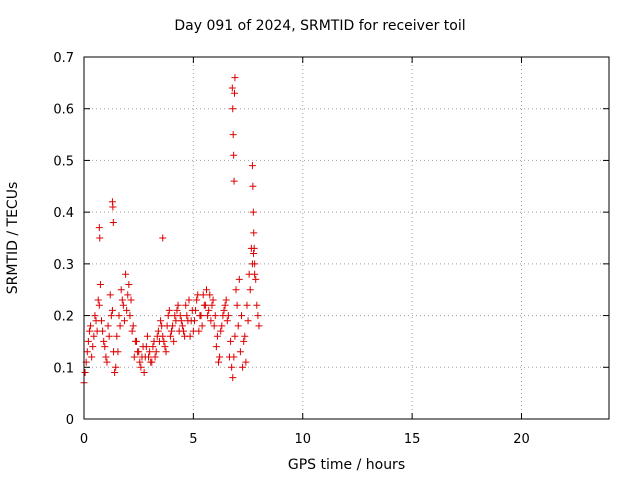  What do you see at coordinates (63, 368) in the screenshot?
I see `y-tick-label: 0.1` at bounding box center [63, 368].